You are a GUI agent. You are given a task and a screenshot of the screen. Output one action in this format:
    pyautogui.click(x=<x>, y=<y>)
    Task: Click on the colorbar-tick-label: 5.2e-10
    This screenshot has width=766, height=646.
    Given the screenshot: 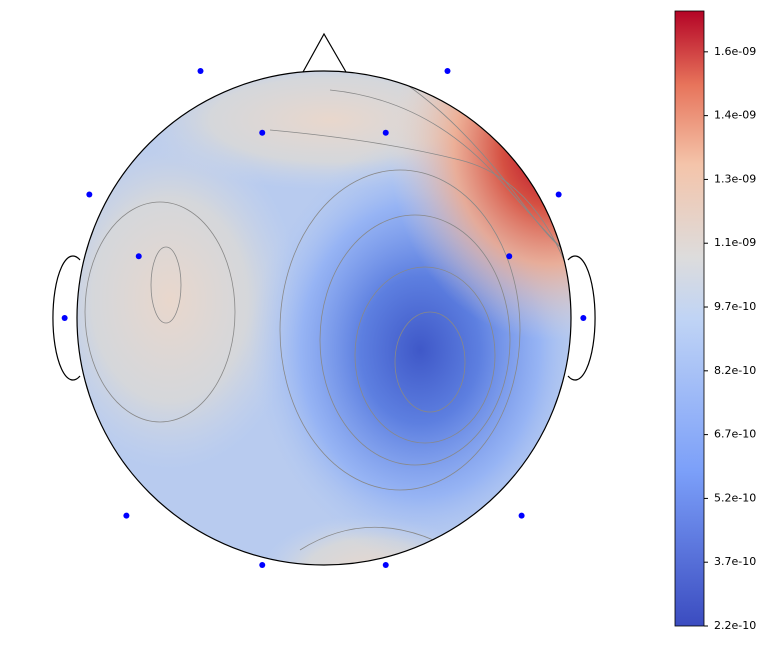 What is the action you would take?
    pyautogui.click(x=735, y=497)
    